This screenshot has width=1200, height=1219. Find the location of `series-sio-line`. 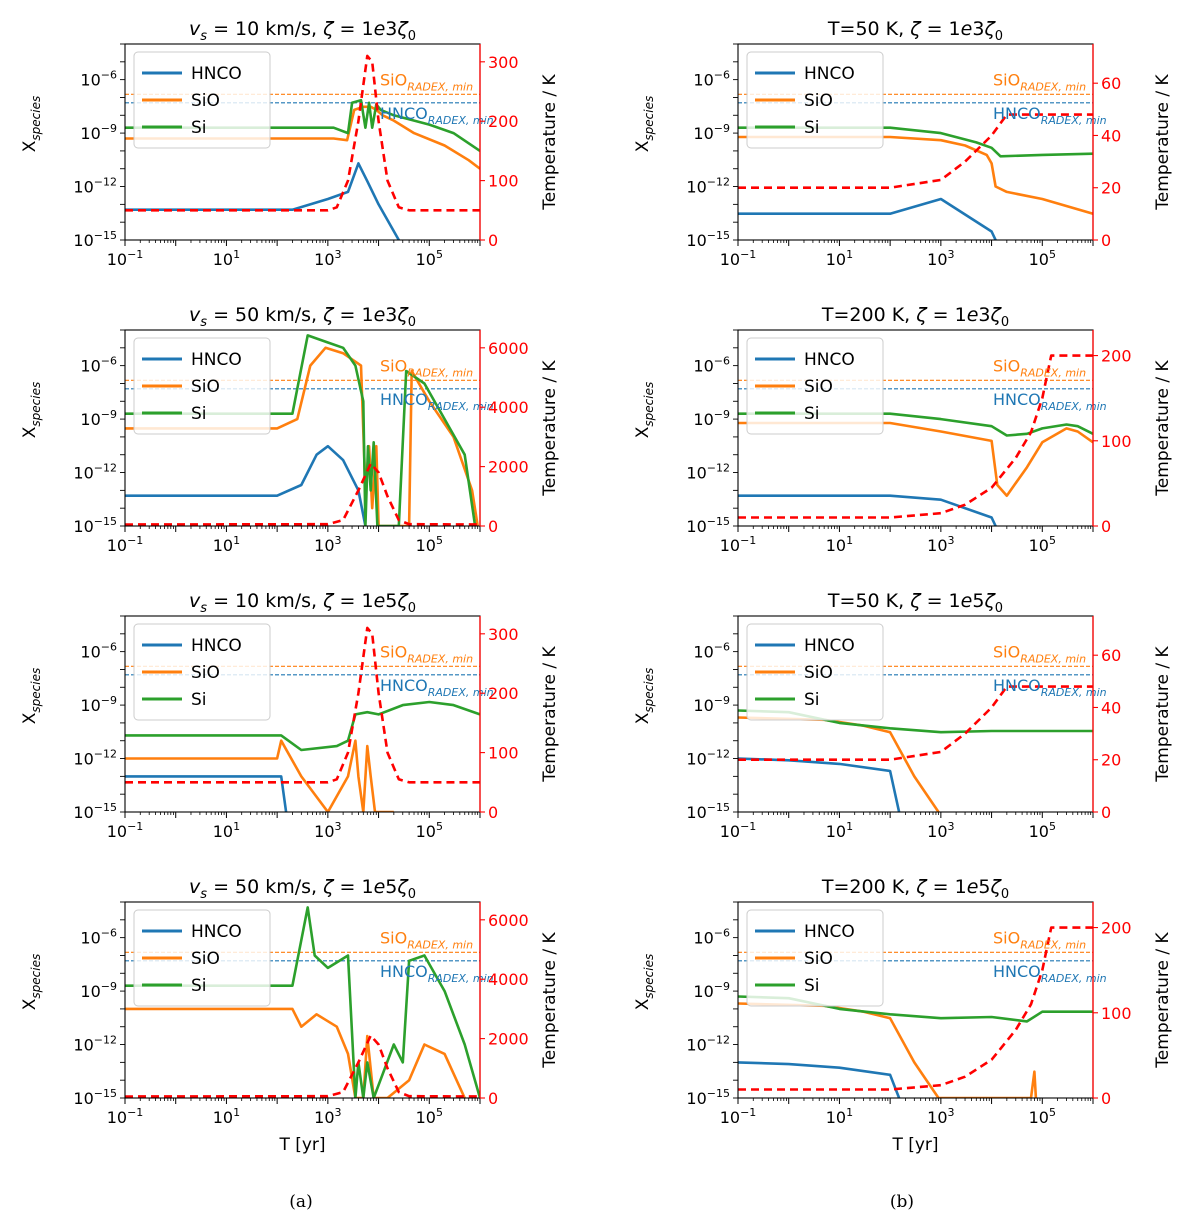

series-sio-line is located at coordinates (259, 775).